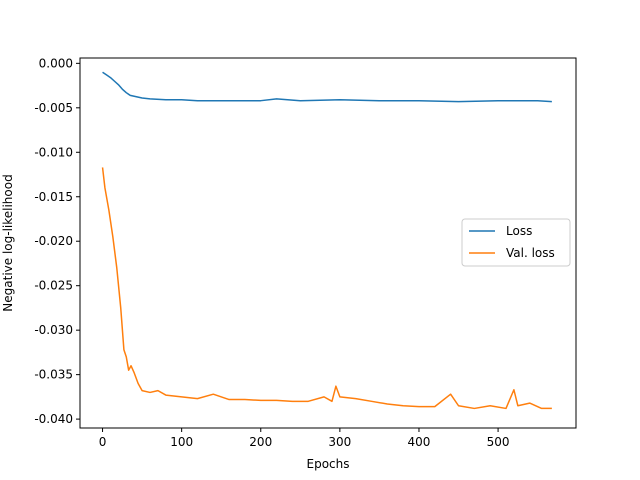 This screenshot has width=640, height=480. I want to click on y-tick-label: -0.025, so click(53, 286).